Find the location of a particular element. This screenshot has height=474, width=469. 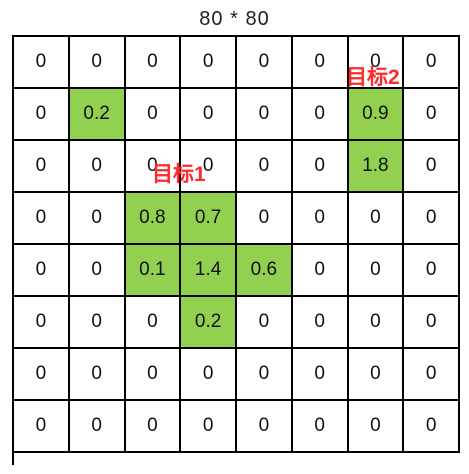

grid-title: 80 * 80 is located at coordinates (234, 19).